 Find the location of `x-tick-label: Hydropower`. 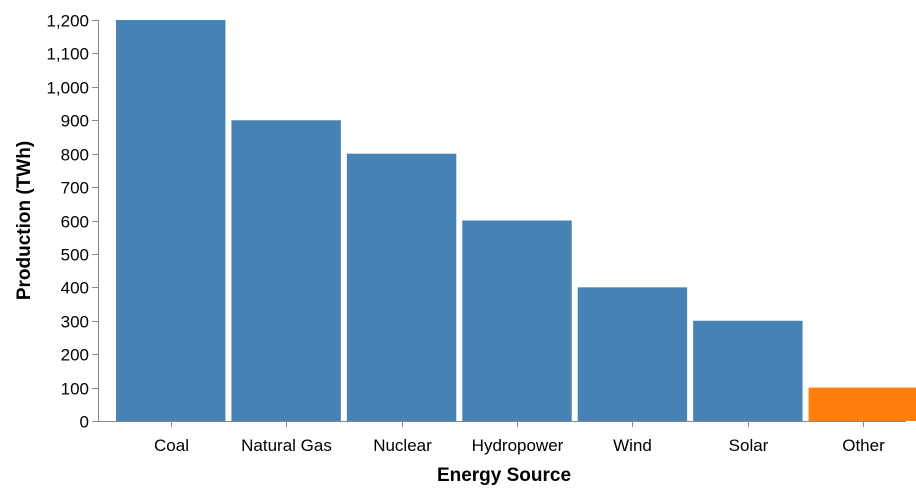

x-tick-label: Hydropower is located at coordinates (518, 445).